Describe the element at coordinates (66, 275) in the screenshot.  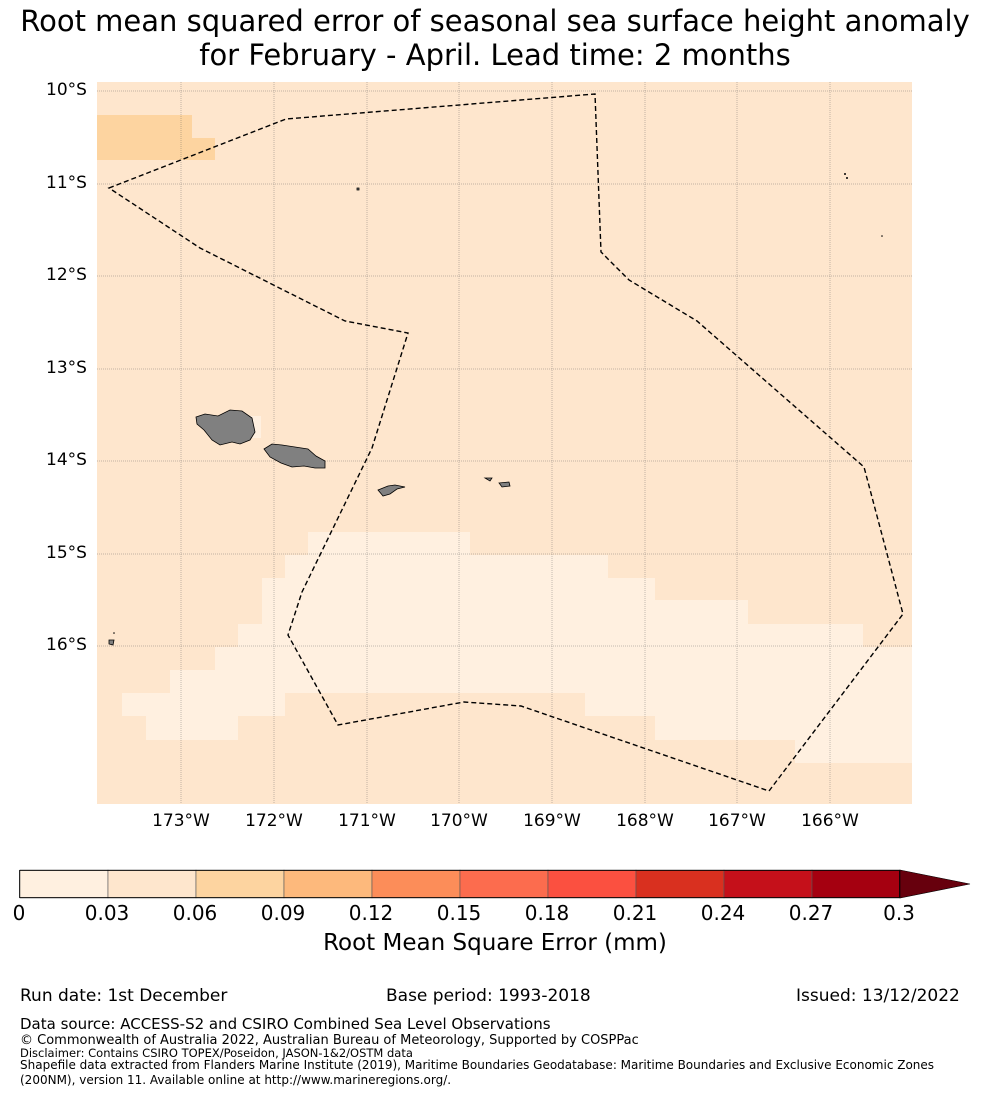
I see `lat-label-12s: 12°S` at that location.